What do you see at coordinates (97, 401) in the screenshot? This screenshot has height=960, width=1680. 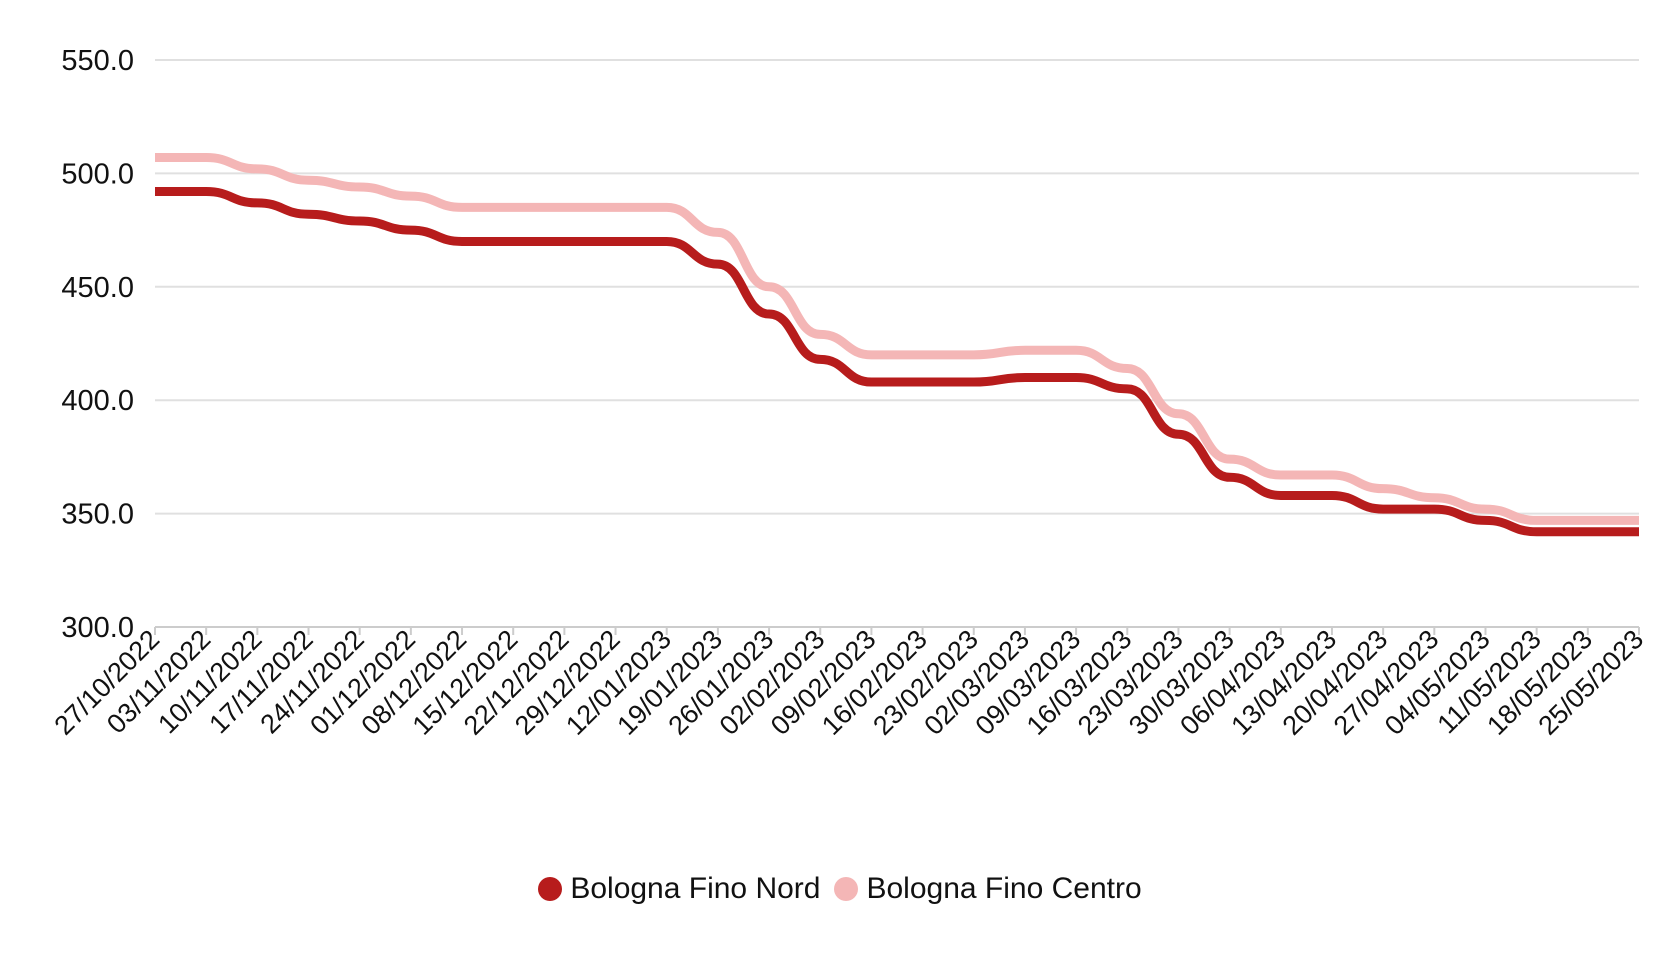 I see `y-tick-label: 400.0` at bounding box center [97, 401].